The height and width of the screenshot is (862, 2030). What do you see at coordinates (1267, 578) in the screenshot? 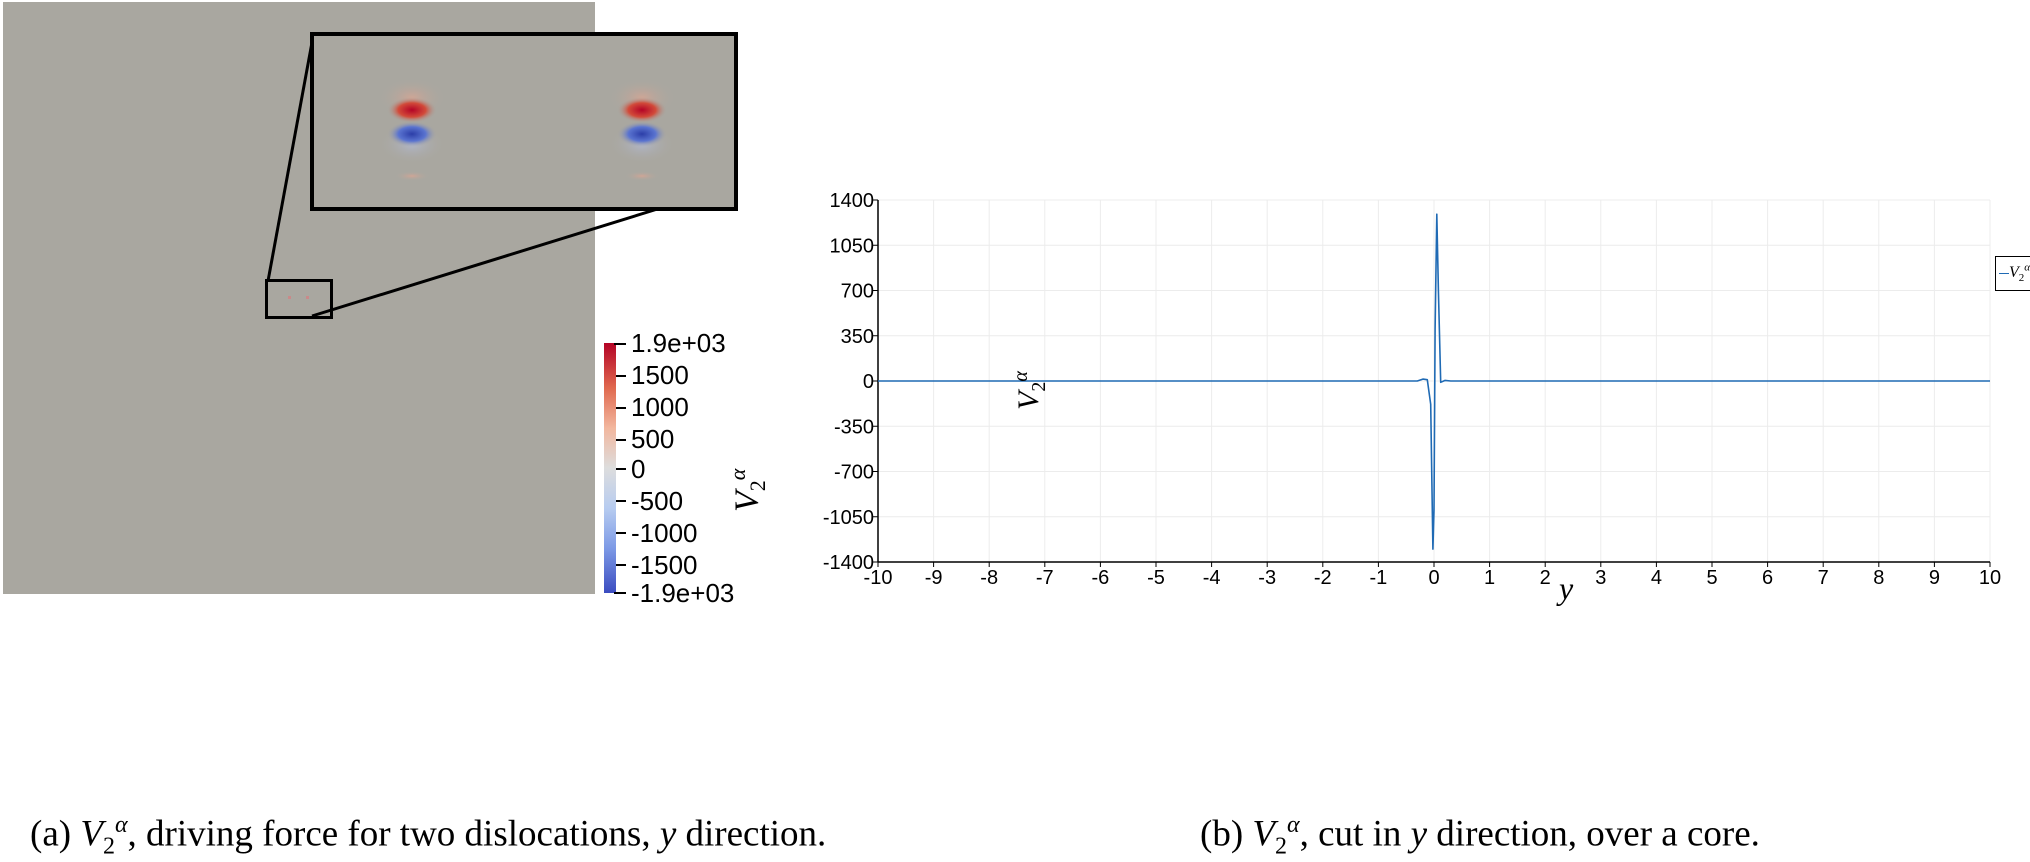
I see `x-tick-label: -3` at bounding box center [1267, 578].